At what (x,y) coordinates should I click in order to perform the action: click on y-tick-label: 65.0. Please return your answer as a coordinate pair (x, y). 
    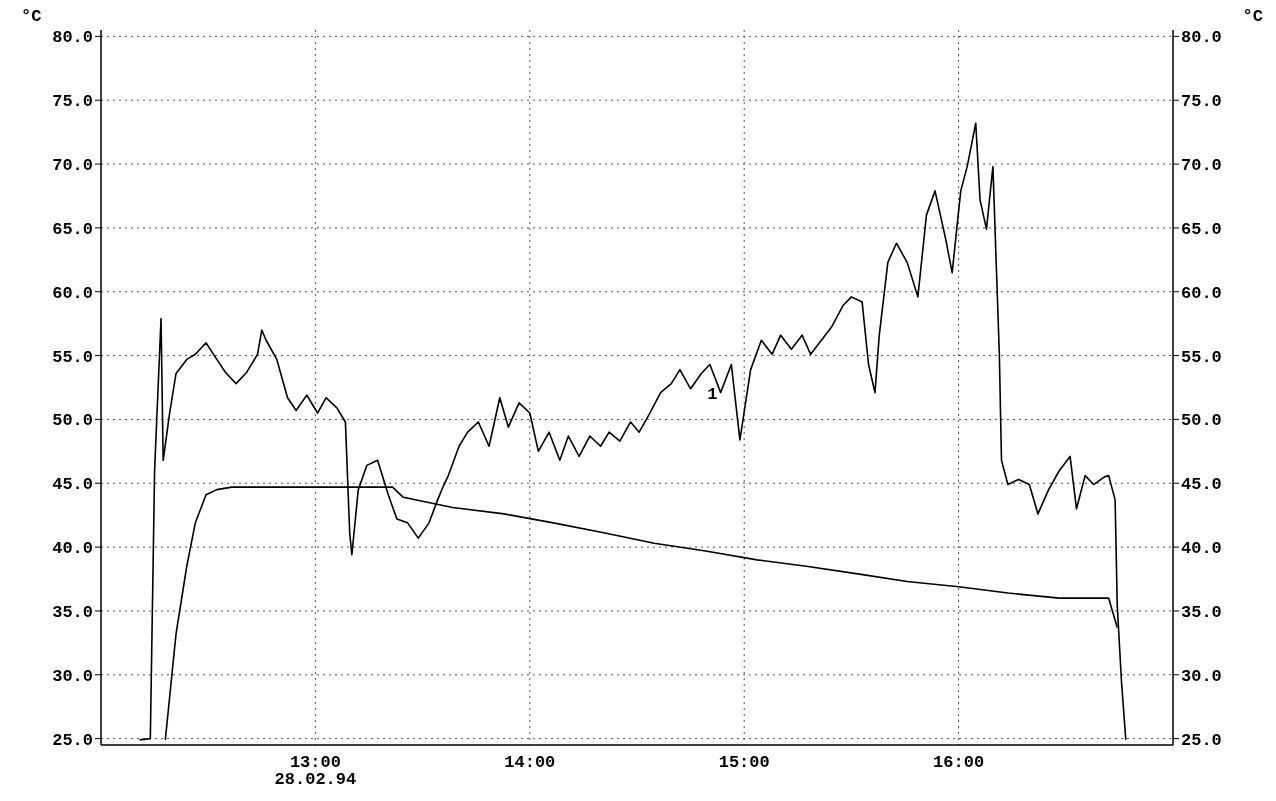
    Looking at the image, I should click on (72, 229).